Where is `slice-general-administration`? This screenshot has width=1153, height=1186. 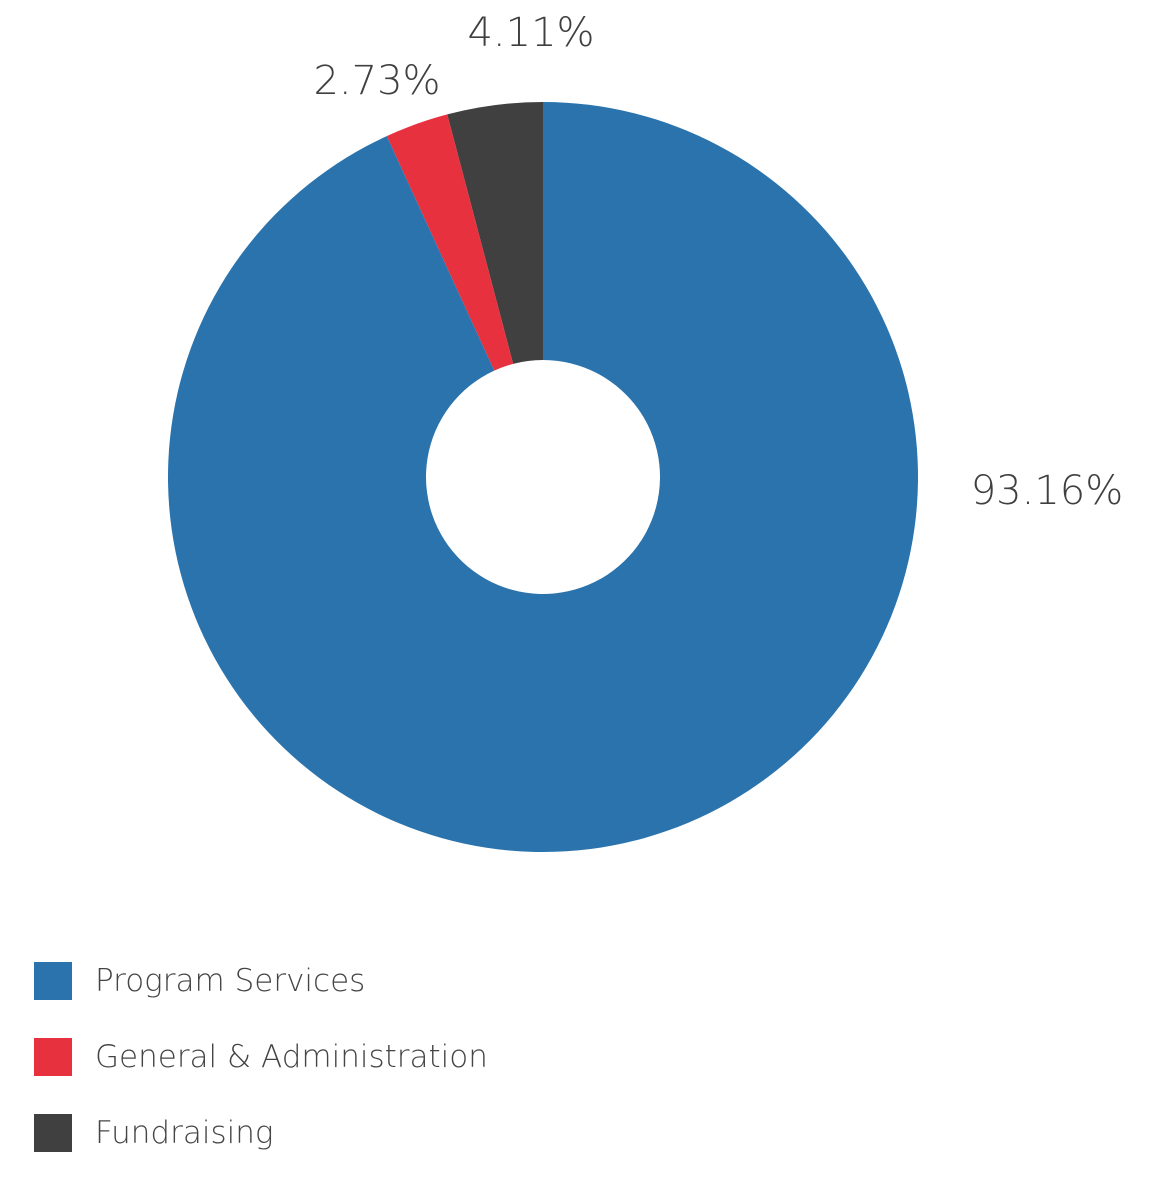 slice-general-administration is located at coordinates (450, 242).